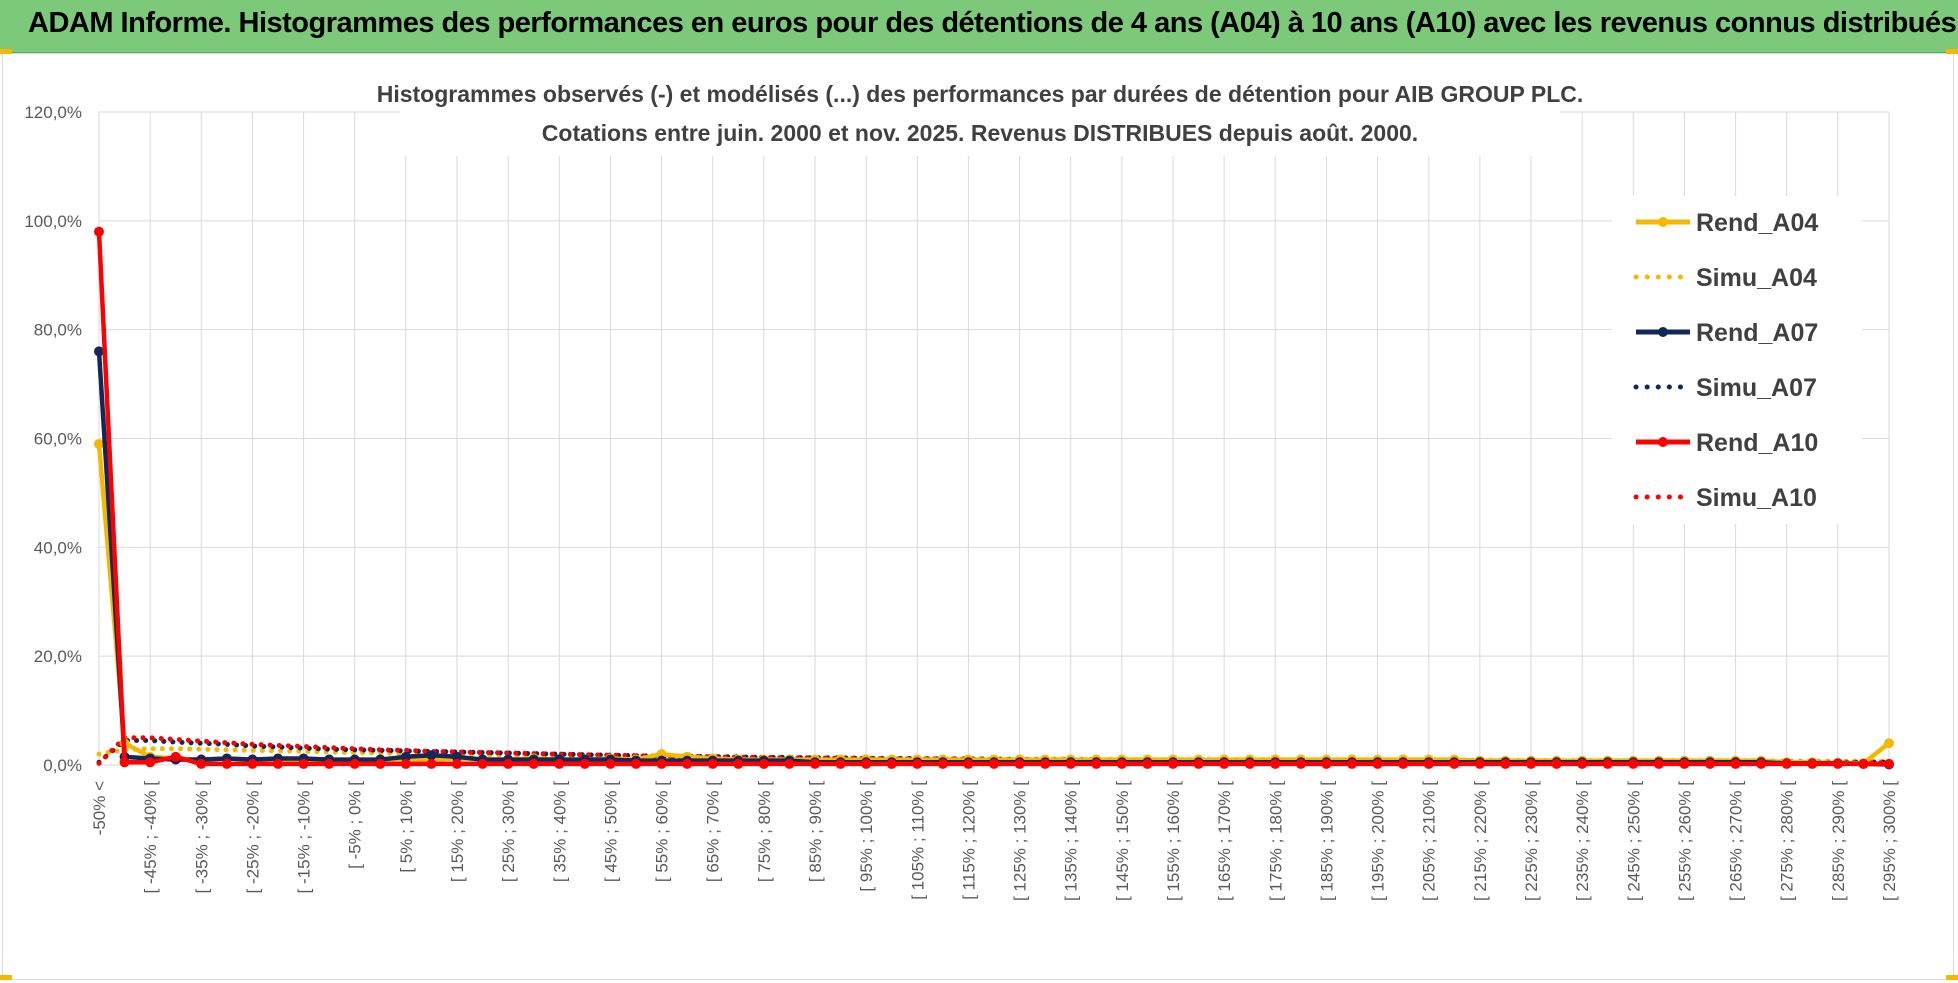 The width and height of the screenshot is (1958, 983). I want to click on x-tick-label: [ 165% ; 170% [, so click(1224, 841).